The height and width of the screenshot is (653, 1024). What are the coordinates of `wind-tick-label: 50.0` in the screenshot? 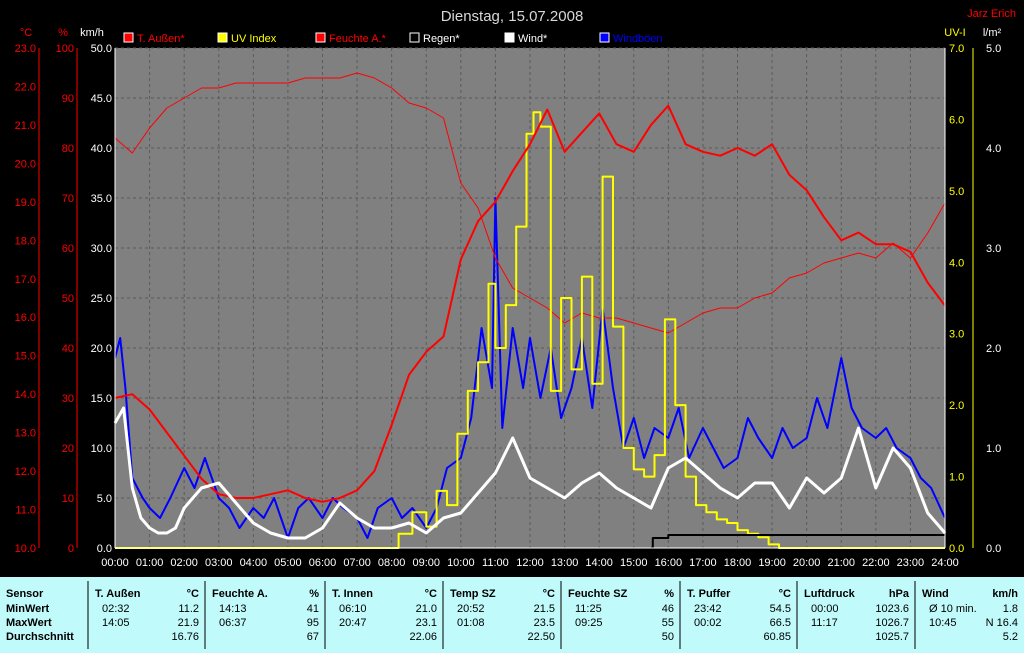 It's located at (101, 49).